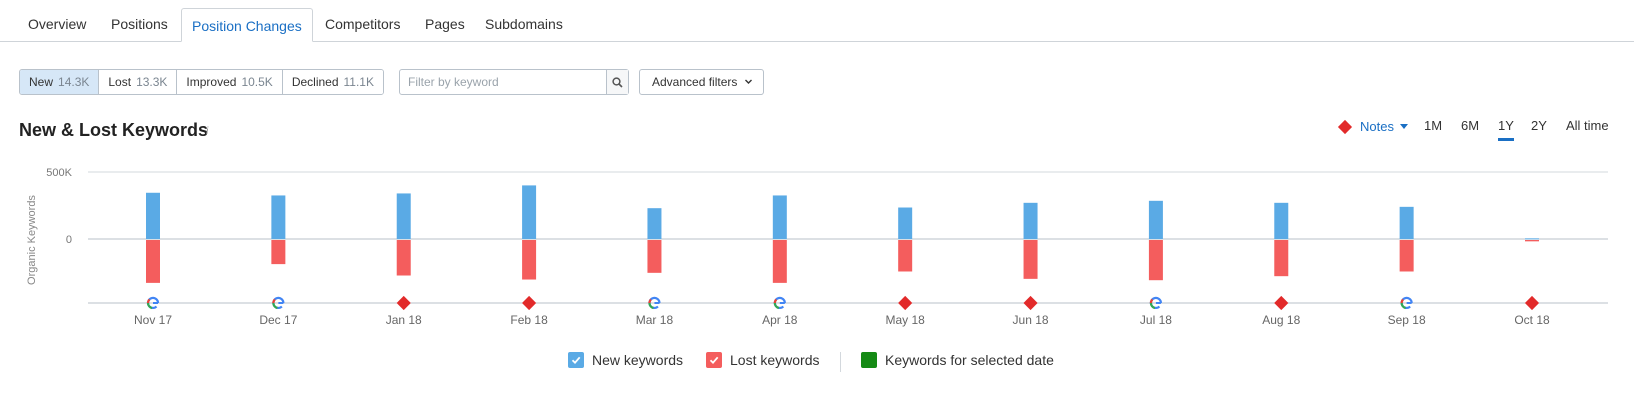  Describe the element at coordinates (211, 82) in the screenshot. I see `filter-improved-label: Improved` at that location.